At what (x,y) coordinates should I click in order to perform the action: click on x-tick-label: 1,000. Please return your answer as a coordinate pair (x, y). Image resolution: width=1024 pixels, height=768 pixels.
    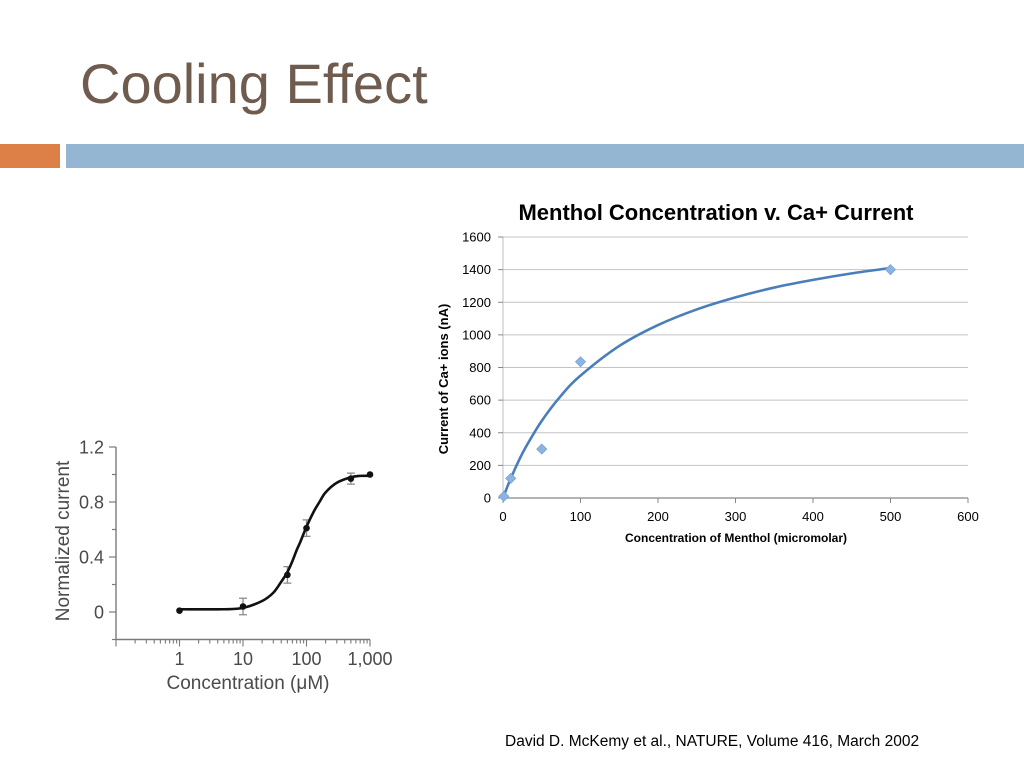
    Looking at the image, I should click on (369, 659).